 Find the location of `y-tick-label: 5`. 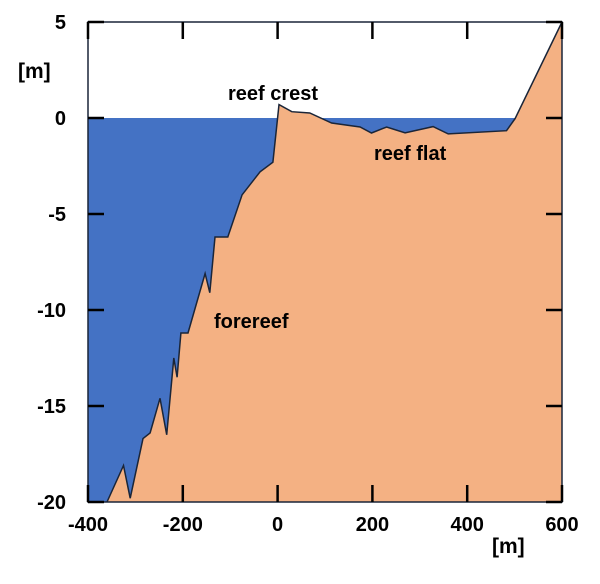

y-tick-label: 5 is located at coordinates (60, 23).